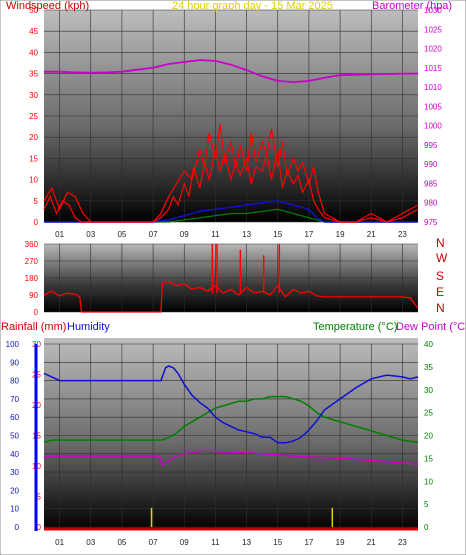 The height and width of the screenshot is (555, 466). I want to click on temperature-tick-label: 15, so click(428, 458).